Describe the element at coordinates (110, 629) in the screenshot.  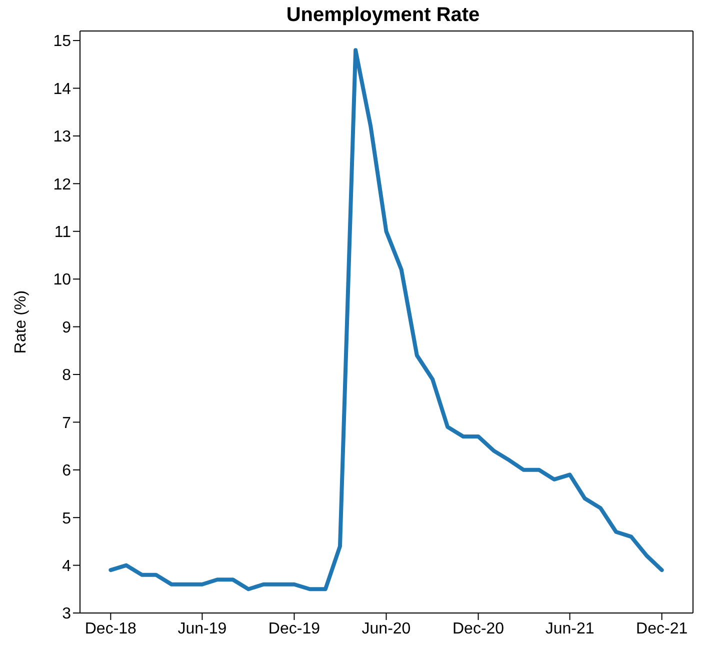
I see `x-tick-label: Dec-18` at that location.